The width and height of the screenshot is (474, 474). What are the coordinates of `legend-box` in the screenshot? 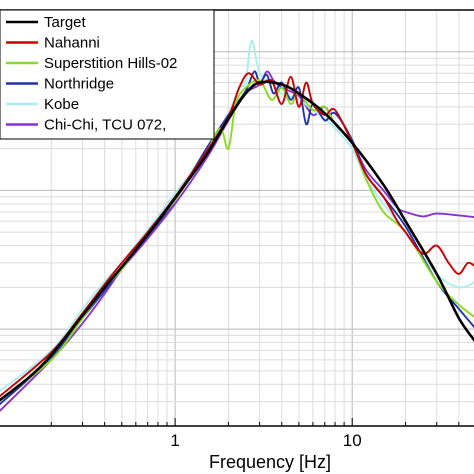 It's located at (107, 74).